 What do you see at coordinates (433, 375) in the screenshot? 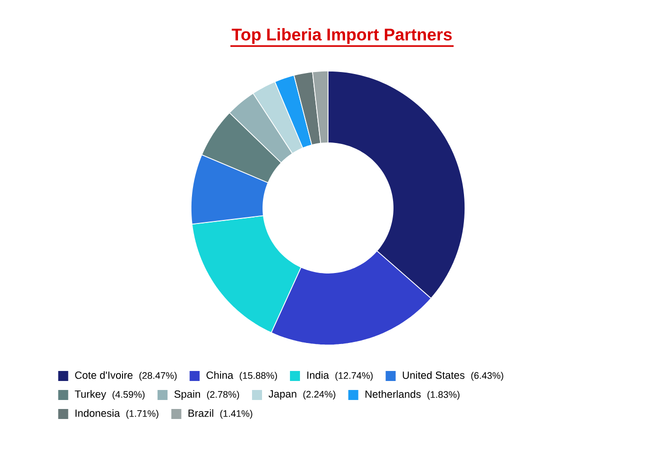
I see `legend-label: United States` at bounding box center [433, 375].